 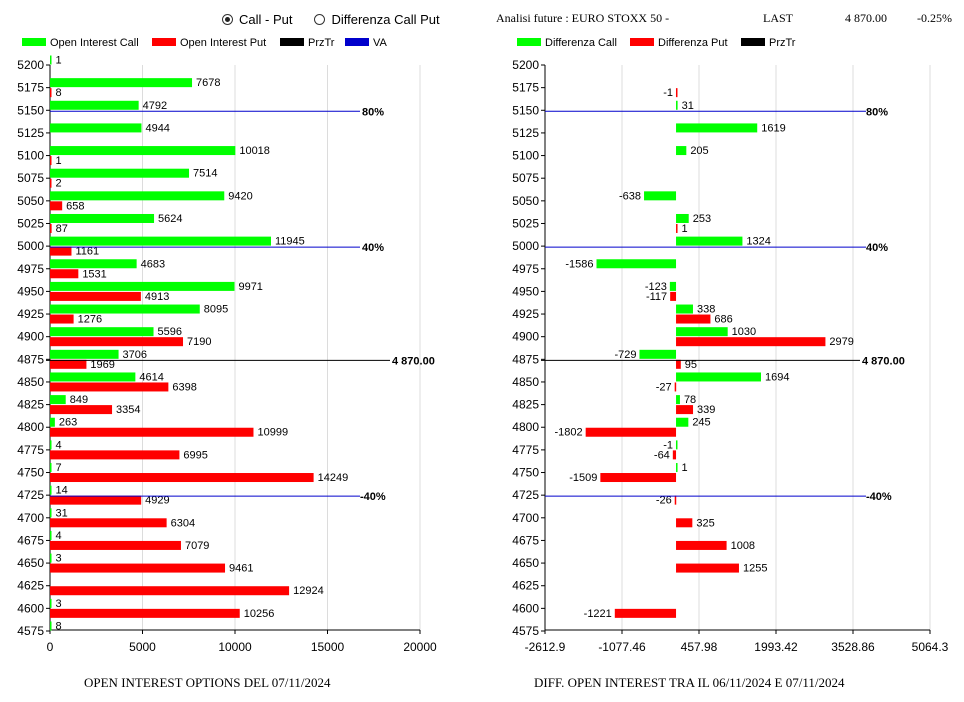 I want to click on bar-label-1-0-6: -638, so click(x=630, y=196).